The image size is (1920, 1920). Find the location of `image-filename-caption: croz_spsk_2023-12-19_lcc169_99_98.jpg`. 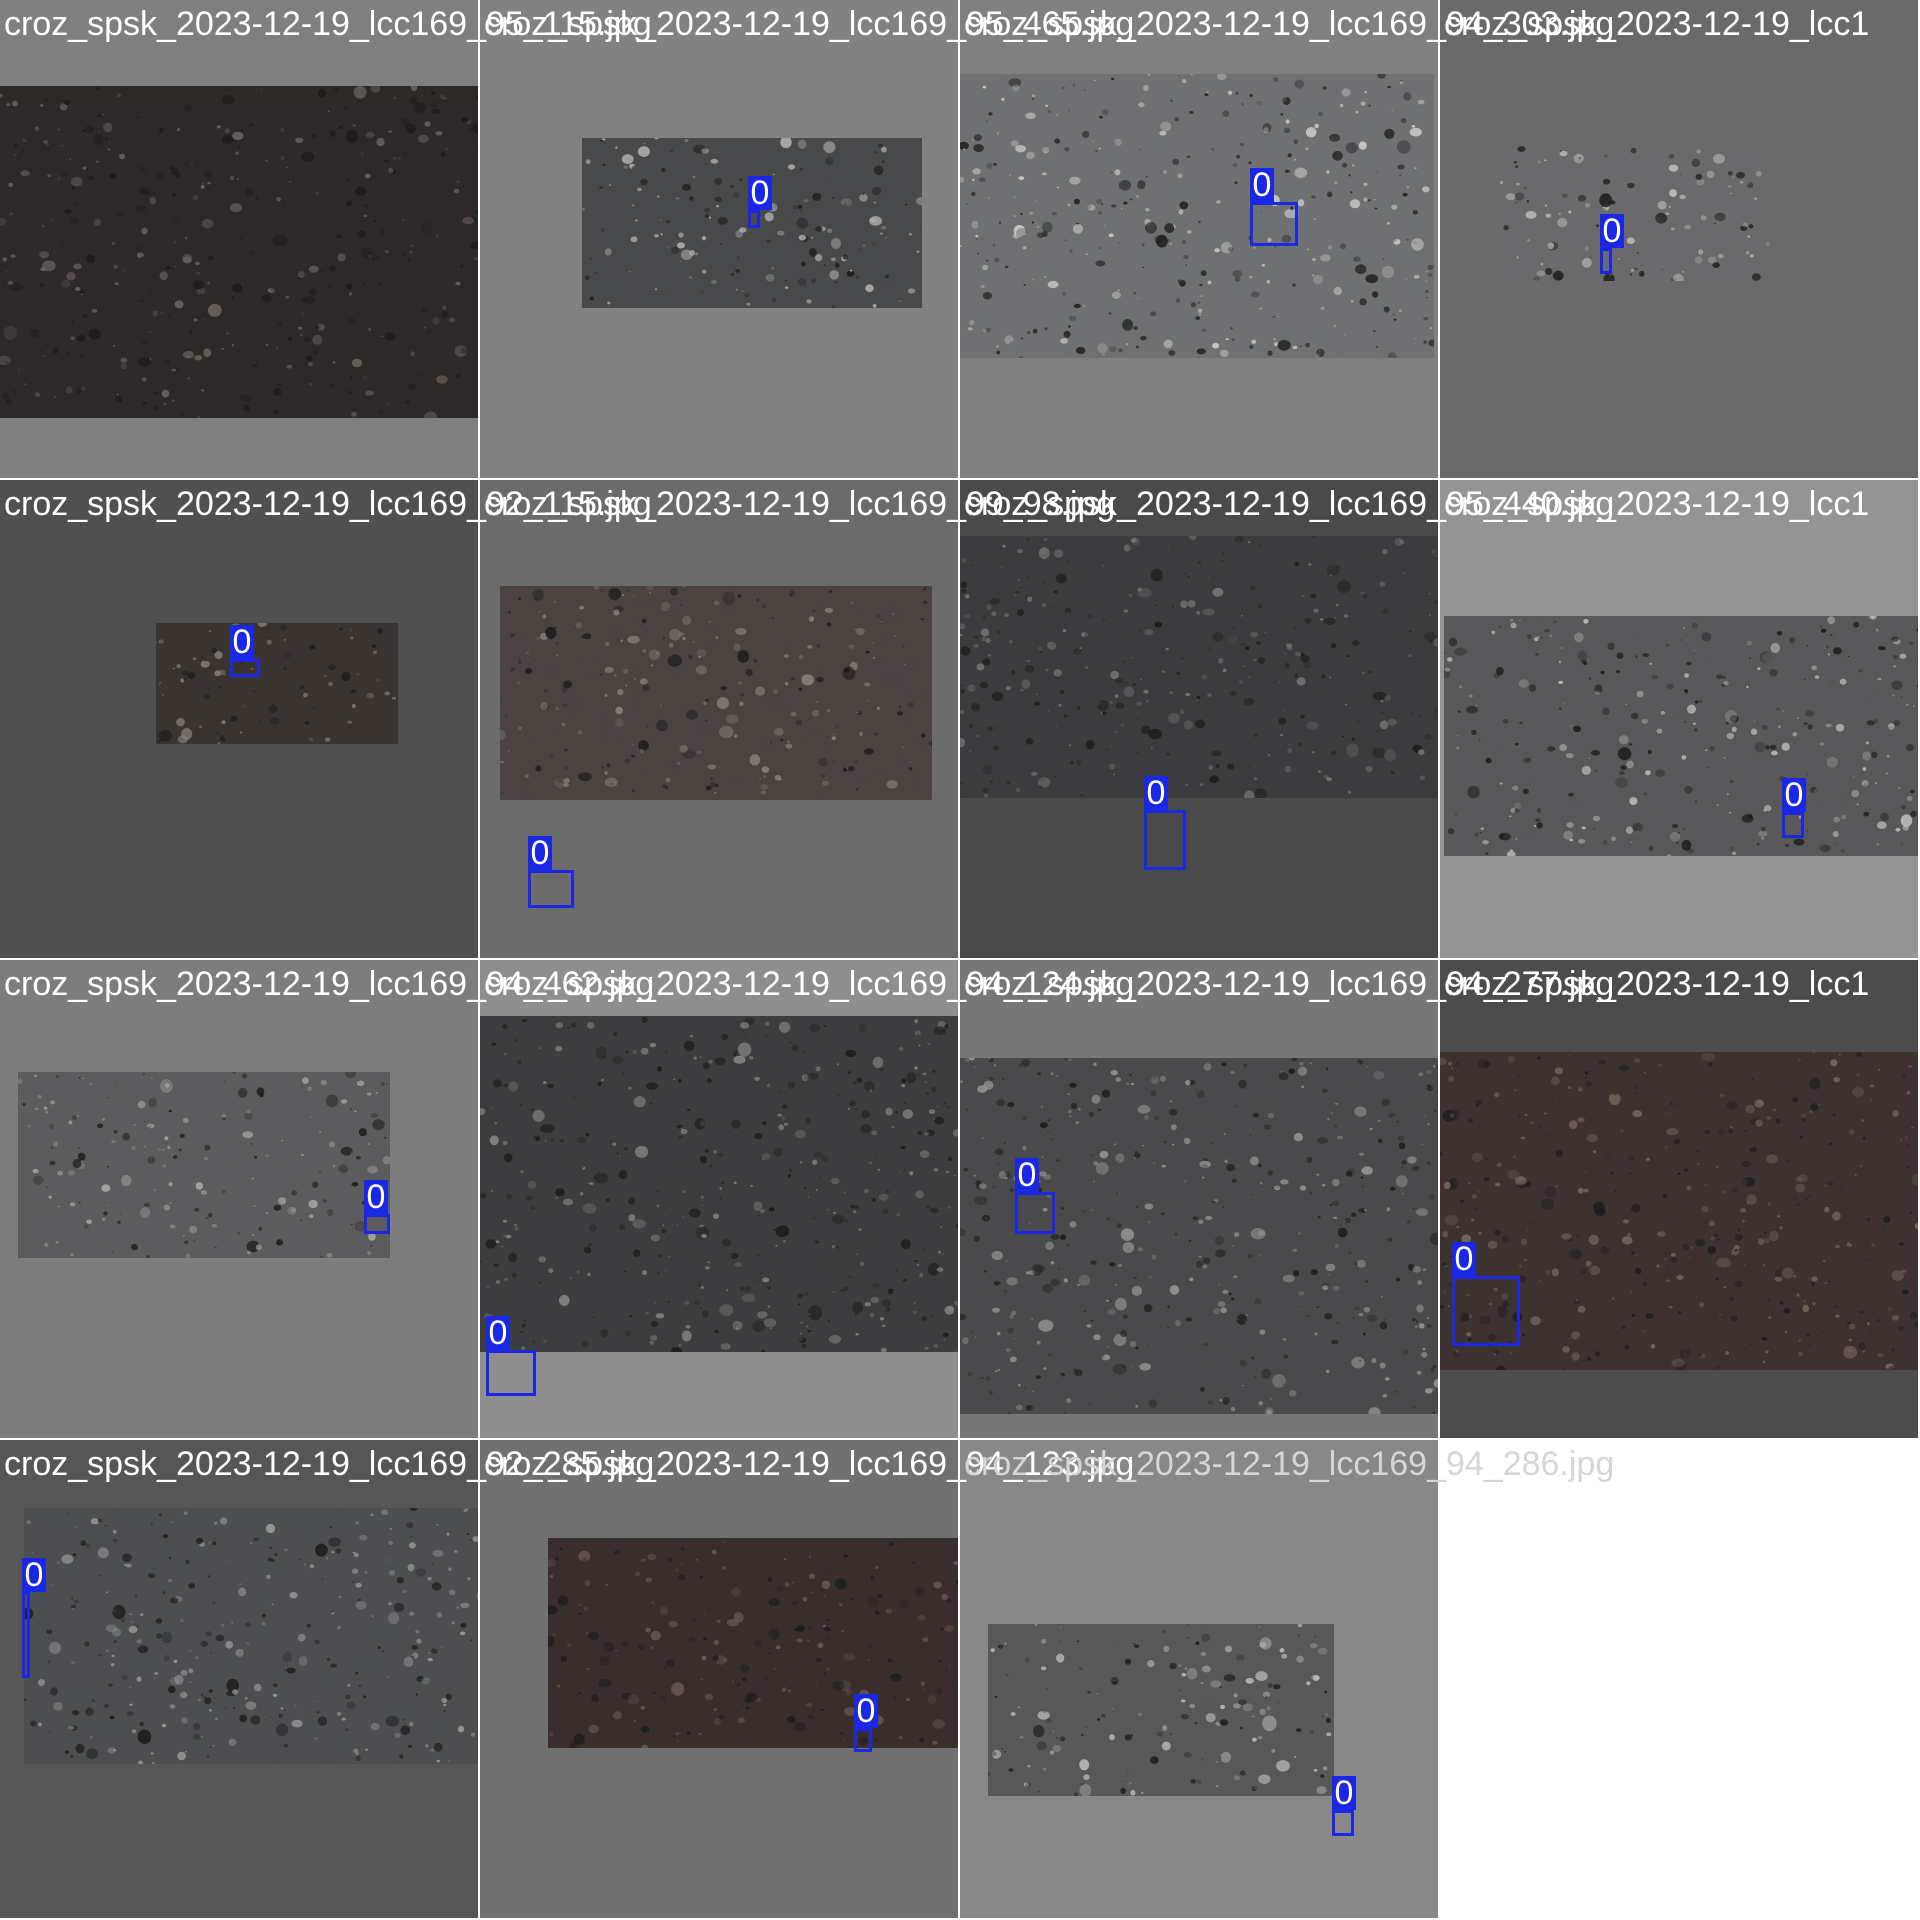

image-filename-caption: croz_spsk_2023-12-19_lcc169_99_98.jpg is located at coordinates (800, 504).